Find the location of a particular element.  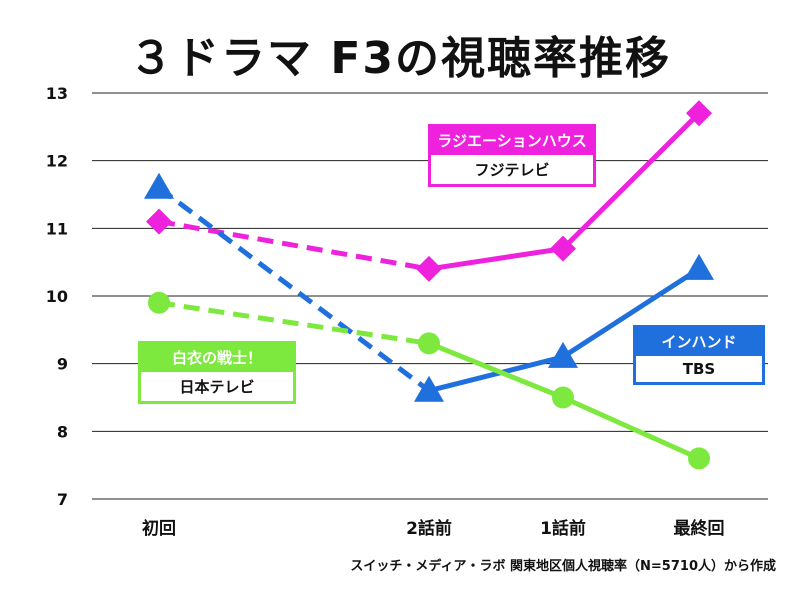

legend-radiation-house: ラジエーションハウス フジテレビ is located at coordinates (512, 155).